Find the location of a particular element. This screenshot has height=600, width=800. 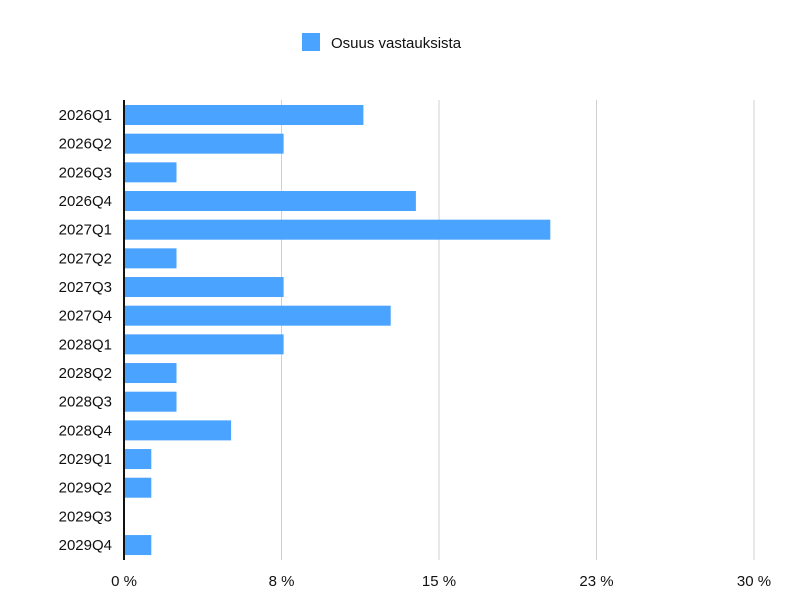

legend: Osuus vastauksista is located at coordinates (382, 42).